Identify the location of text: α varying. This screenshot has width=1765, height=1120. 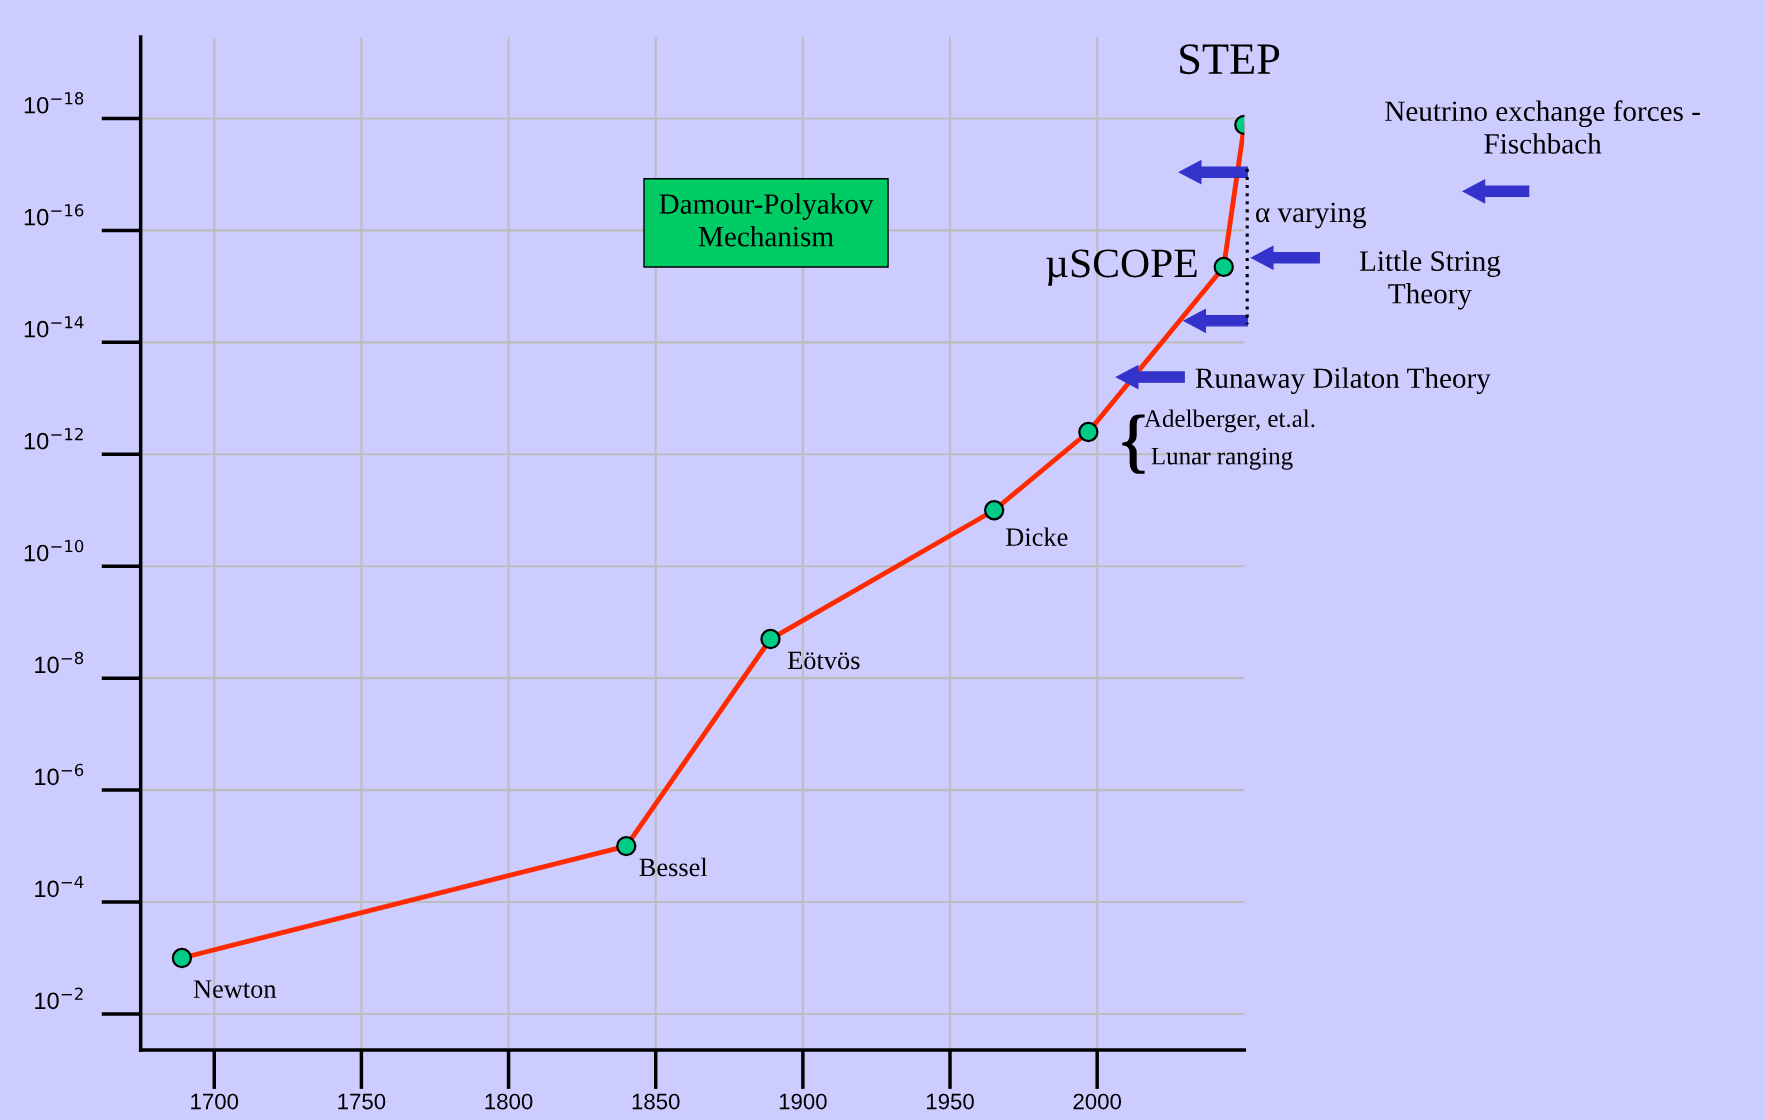
(1311, 215).